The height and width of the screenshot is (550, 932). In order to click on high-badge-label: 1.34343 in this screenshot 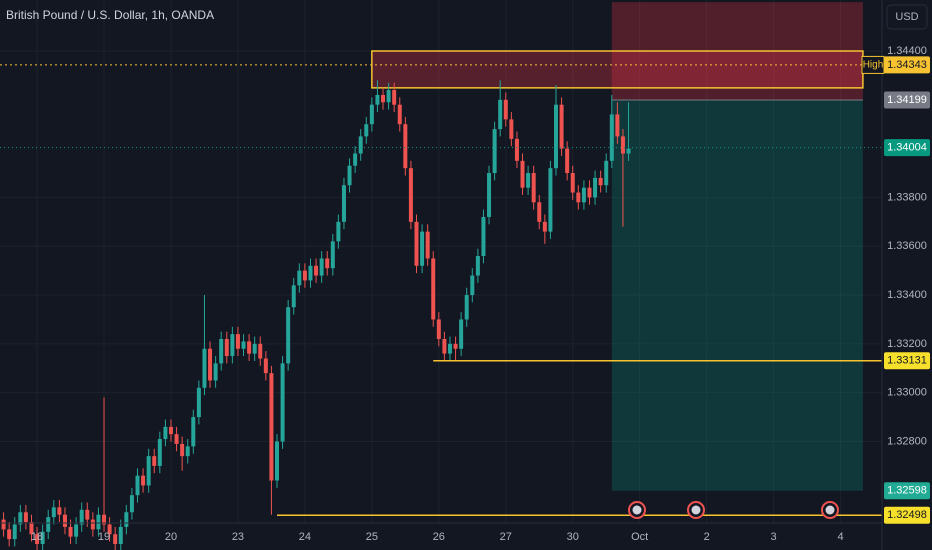, I will do `click(907, 65)`.